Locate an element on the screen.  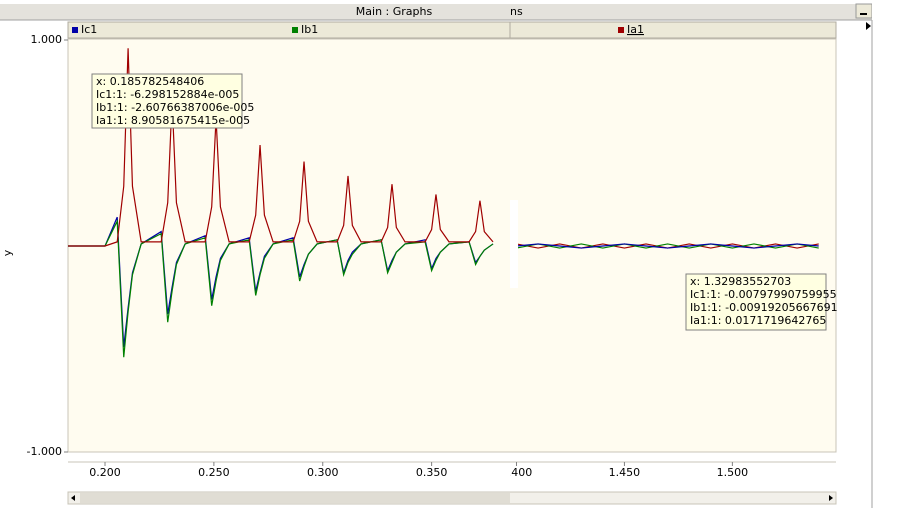
legend-label: Ic1 is located at coordinates (89, 29).